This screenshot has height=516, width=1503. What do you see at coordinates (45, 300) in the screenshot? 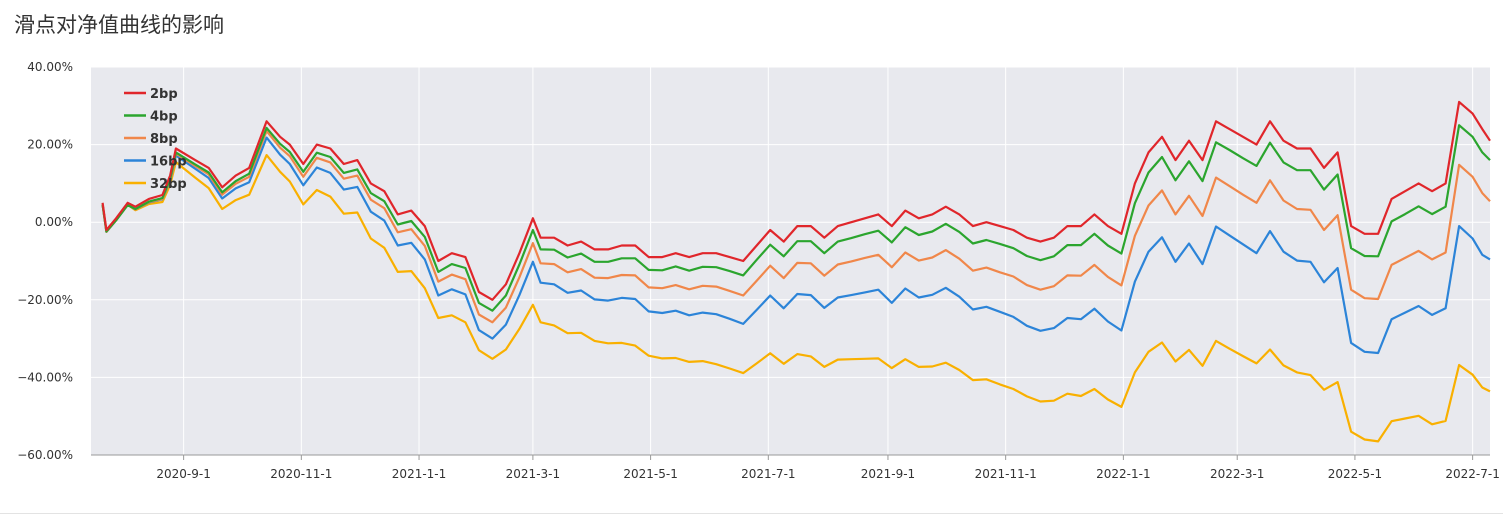
I see `y-tick-label: −20.00%` at bounding box center [45, 300].